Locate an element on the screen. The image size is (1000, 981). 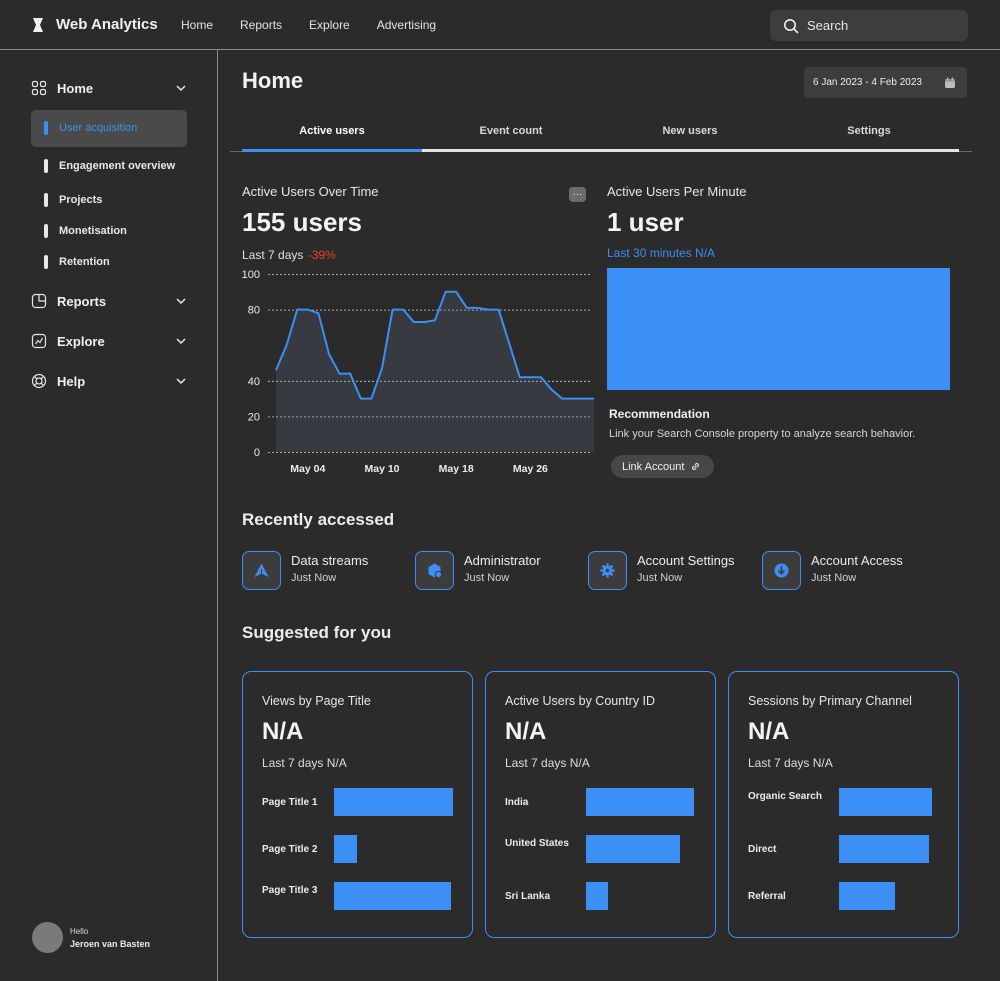
sidebar-active-highlight is located at coordinates (109, 128).